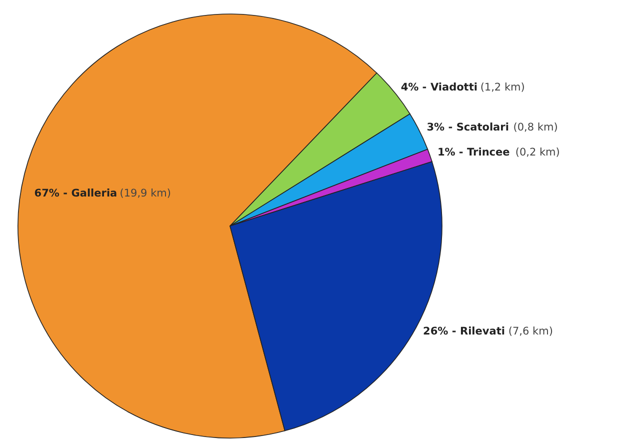 This screenshot has height=445, width=619. Describe the element at coordinates (439, 128) in the screenshot. I see `data-label: 3% -` at that location.